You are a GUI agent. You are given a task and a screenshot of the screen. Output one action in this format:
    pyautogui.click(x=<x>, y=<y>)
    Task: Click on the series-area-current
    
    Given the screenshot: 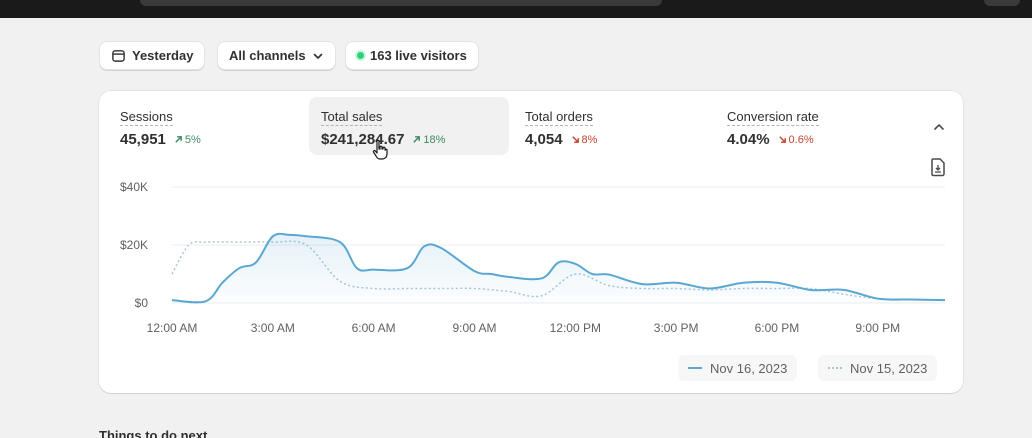 What is the action you would take?
    pyautogui.click(x=558, y=268)
    